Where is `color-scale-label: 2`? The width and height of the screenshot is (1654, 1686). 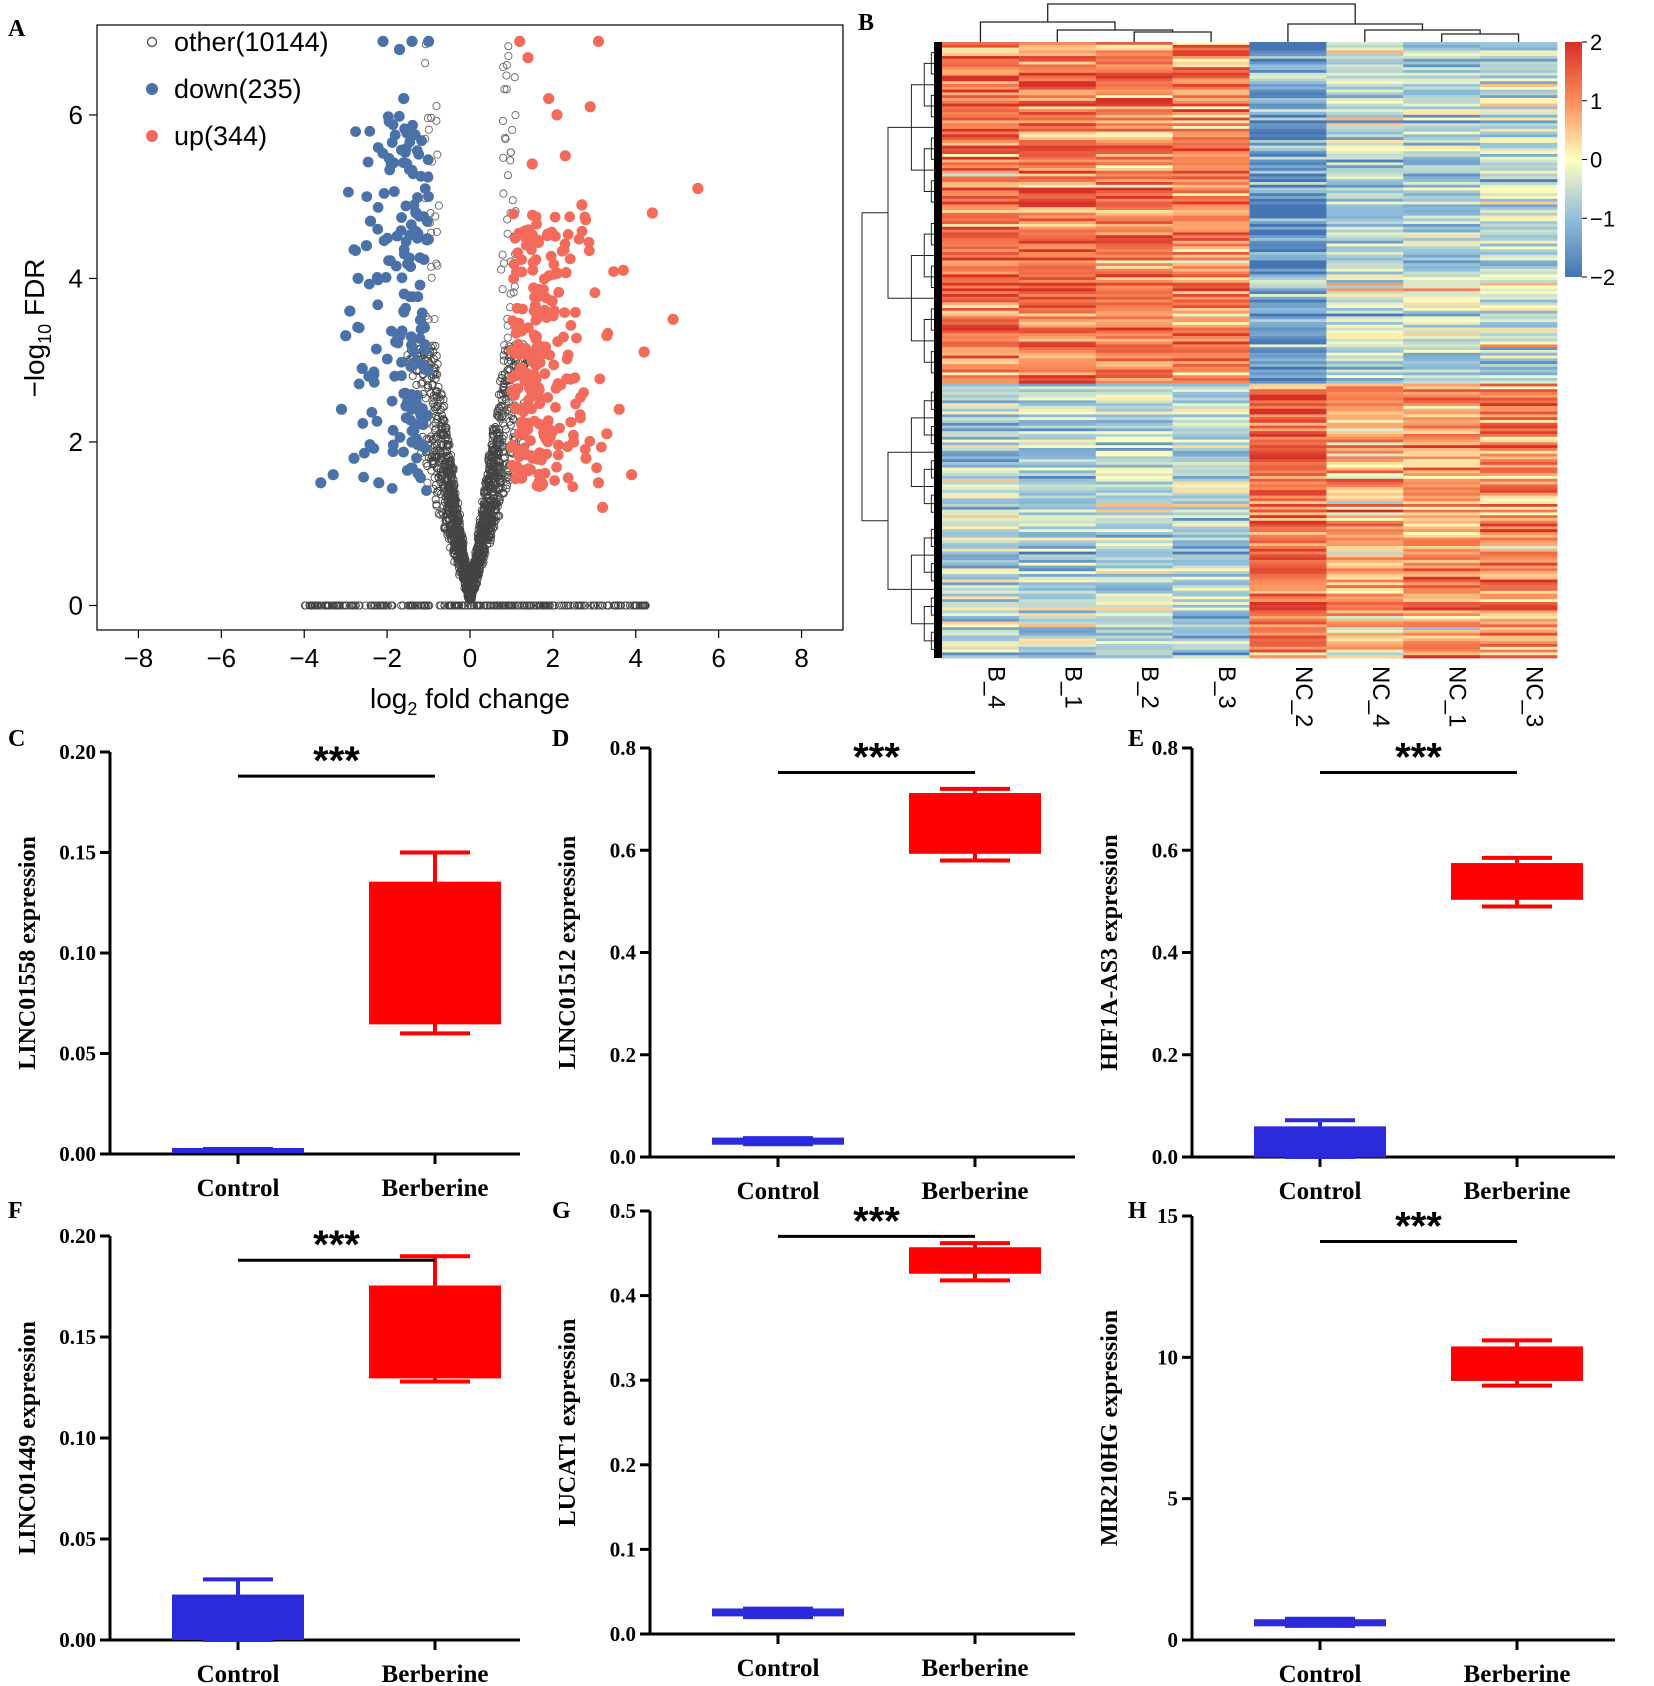
color-scale-label: 2 is located at coordinates (1596, 42).